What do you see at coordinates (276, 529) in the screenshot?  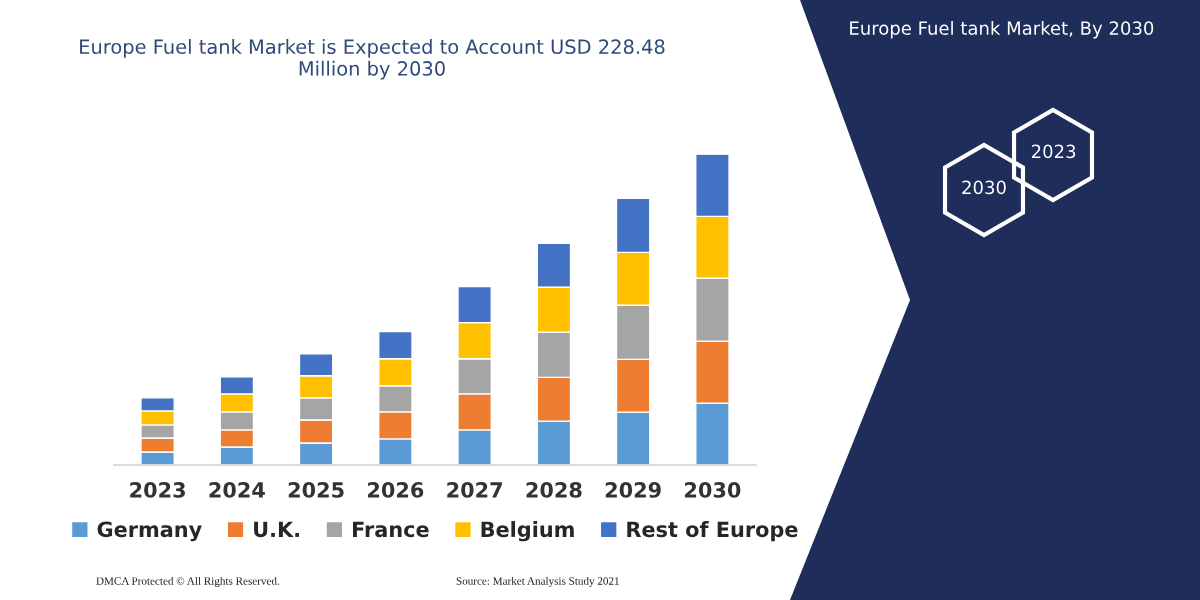 I see `legend-label: U.K.` at bounding box center [276, 529].